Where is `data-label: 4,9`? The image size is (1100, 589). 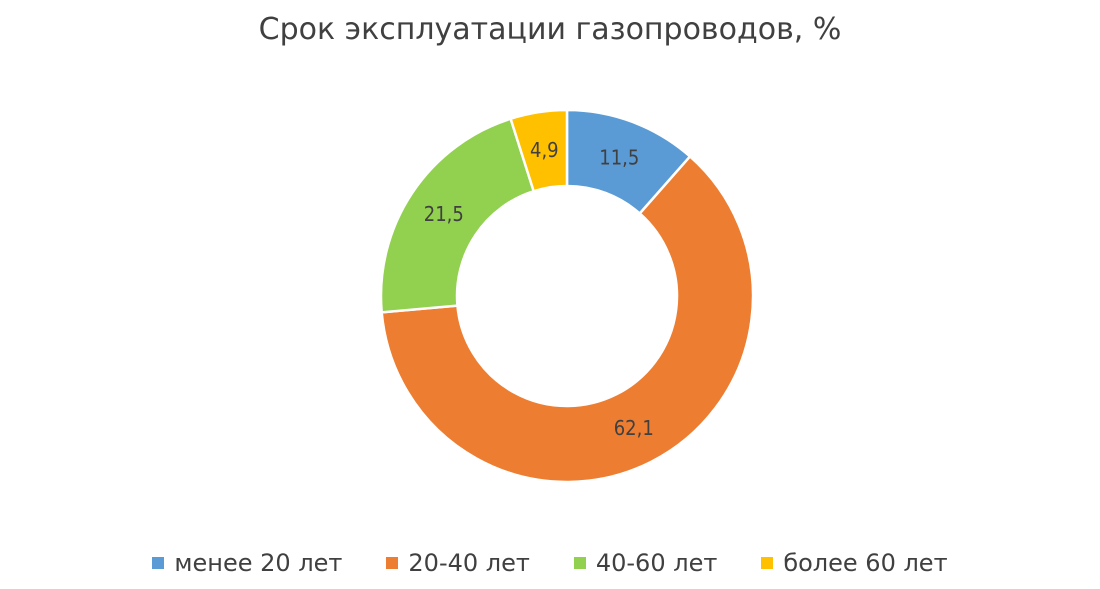
data-label: 4,9 is located at coordinates (544, 150).